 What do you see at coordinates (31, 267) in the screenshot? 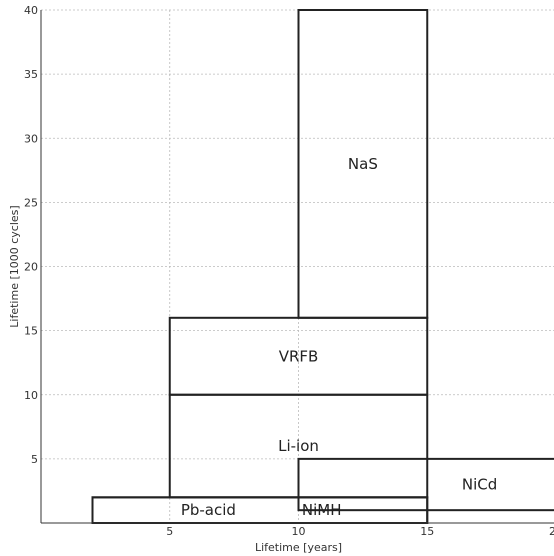
I see `y-tick-label: 20` at bounding box center [31, 267].